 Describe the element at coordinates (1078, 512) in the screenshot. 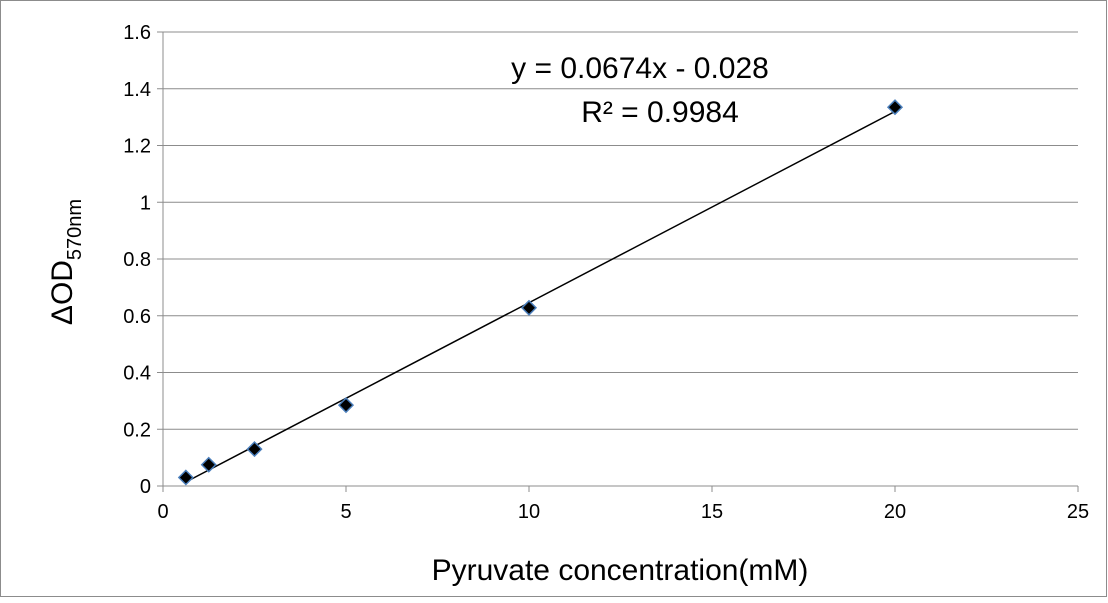

I see `x-tick-label: 25` at that location.